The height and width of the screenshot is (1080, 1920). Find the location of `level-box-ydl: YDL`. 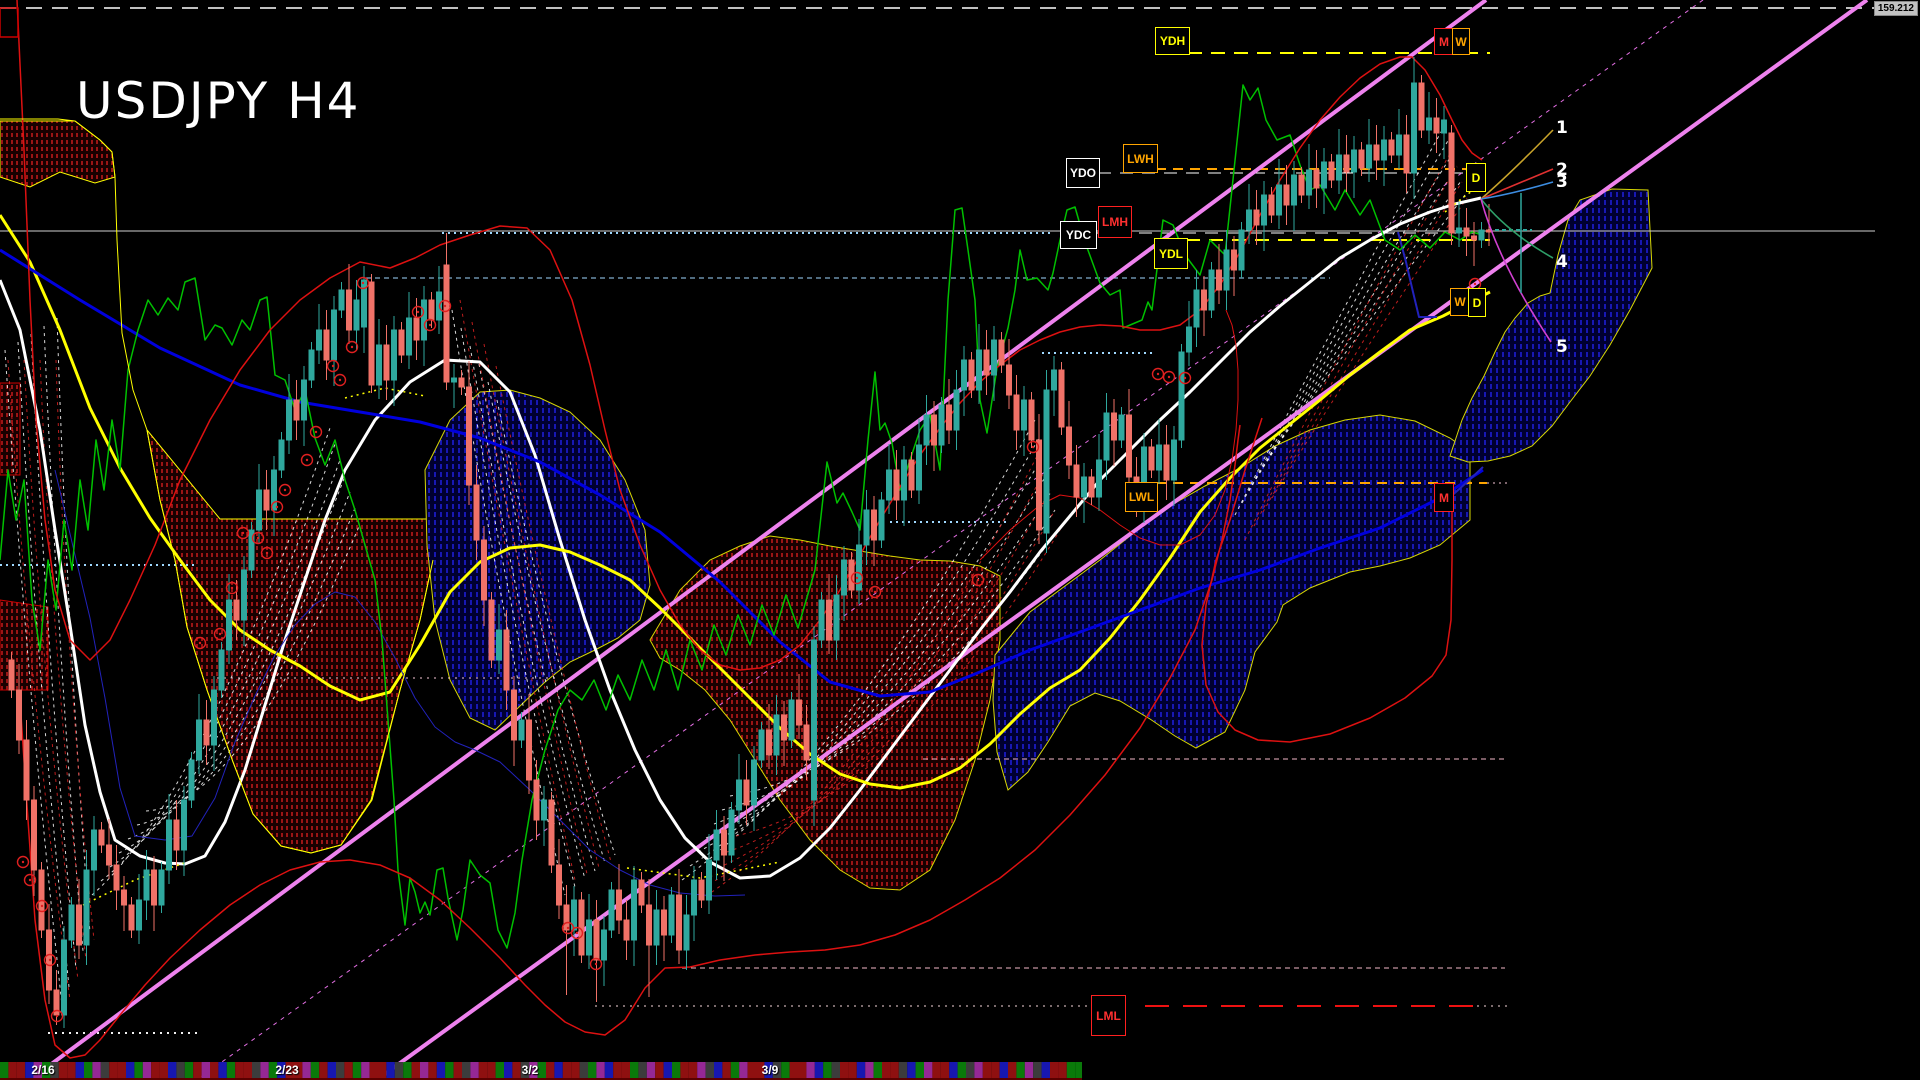

level-box-ydl: YDL is located at coordinates (1171, 253).